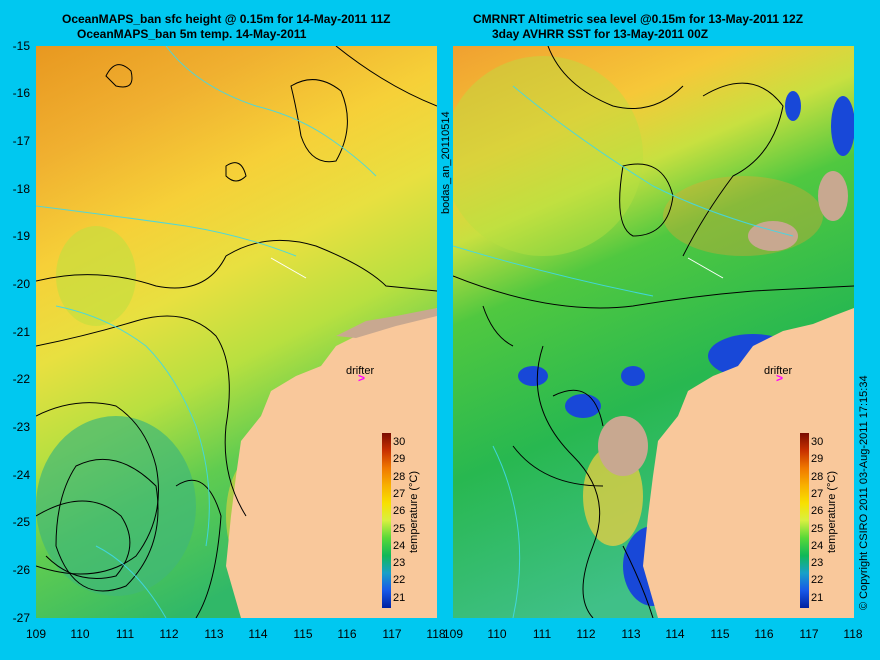 Image resolution: width=880 pixels, height=660 pixels. I want to click on left-panel-subtitle: OceanMAPS_ban 5m temp. 14-May-2011, so click(192, 34).